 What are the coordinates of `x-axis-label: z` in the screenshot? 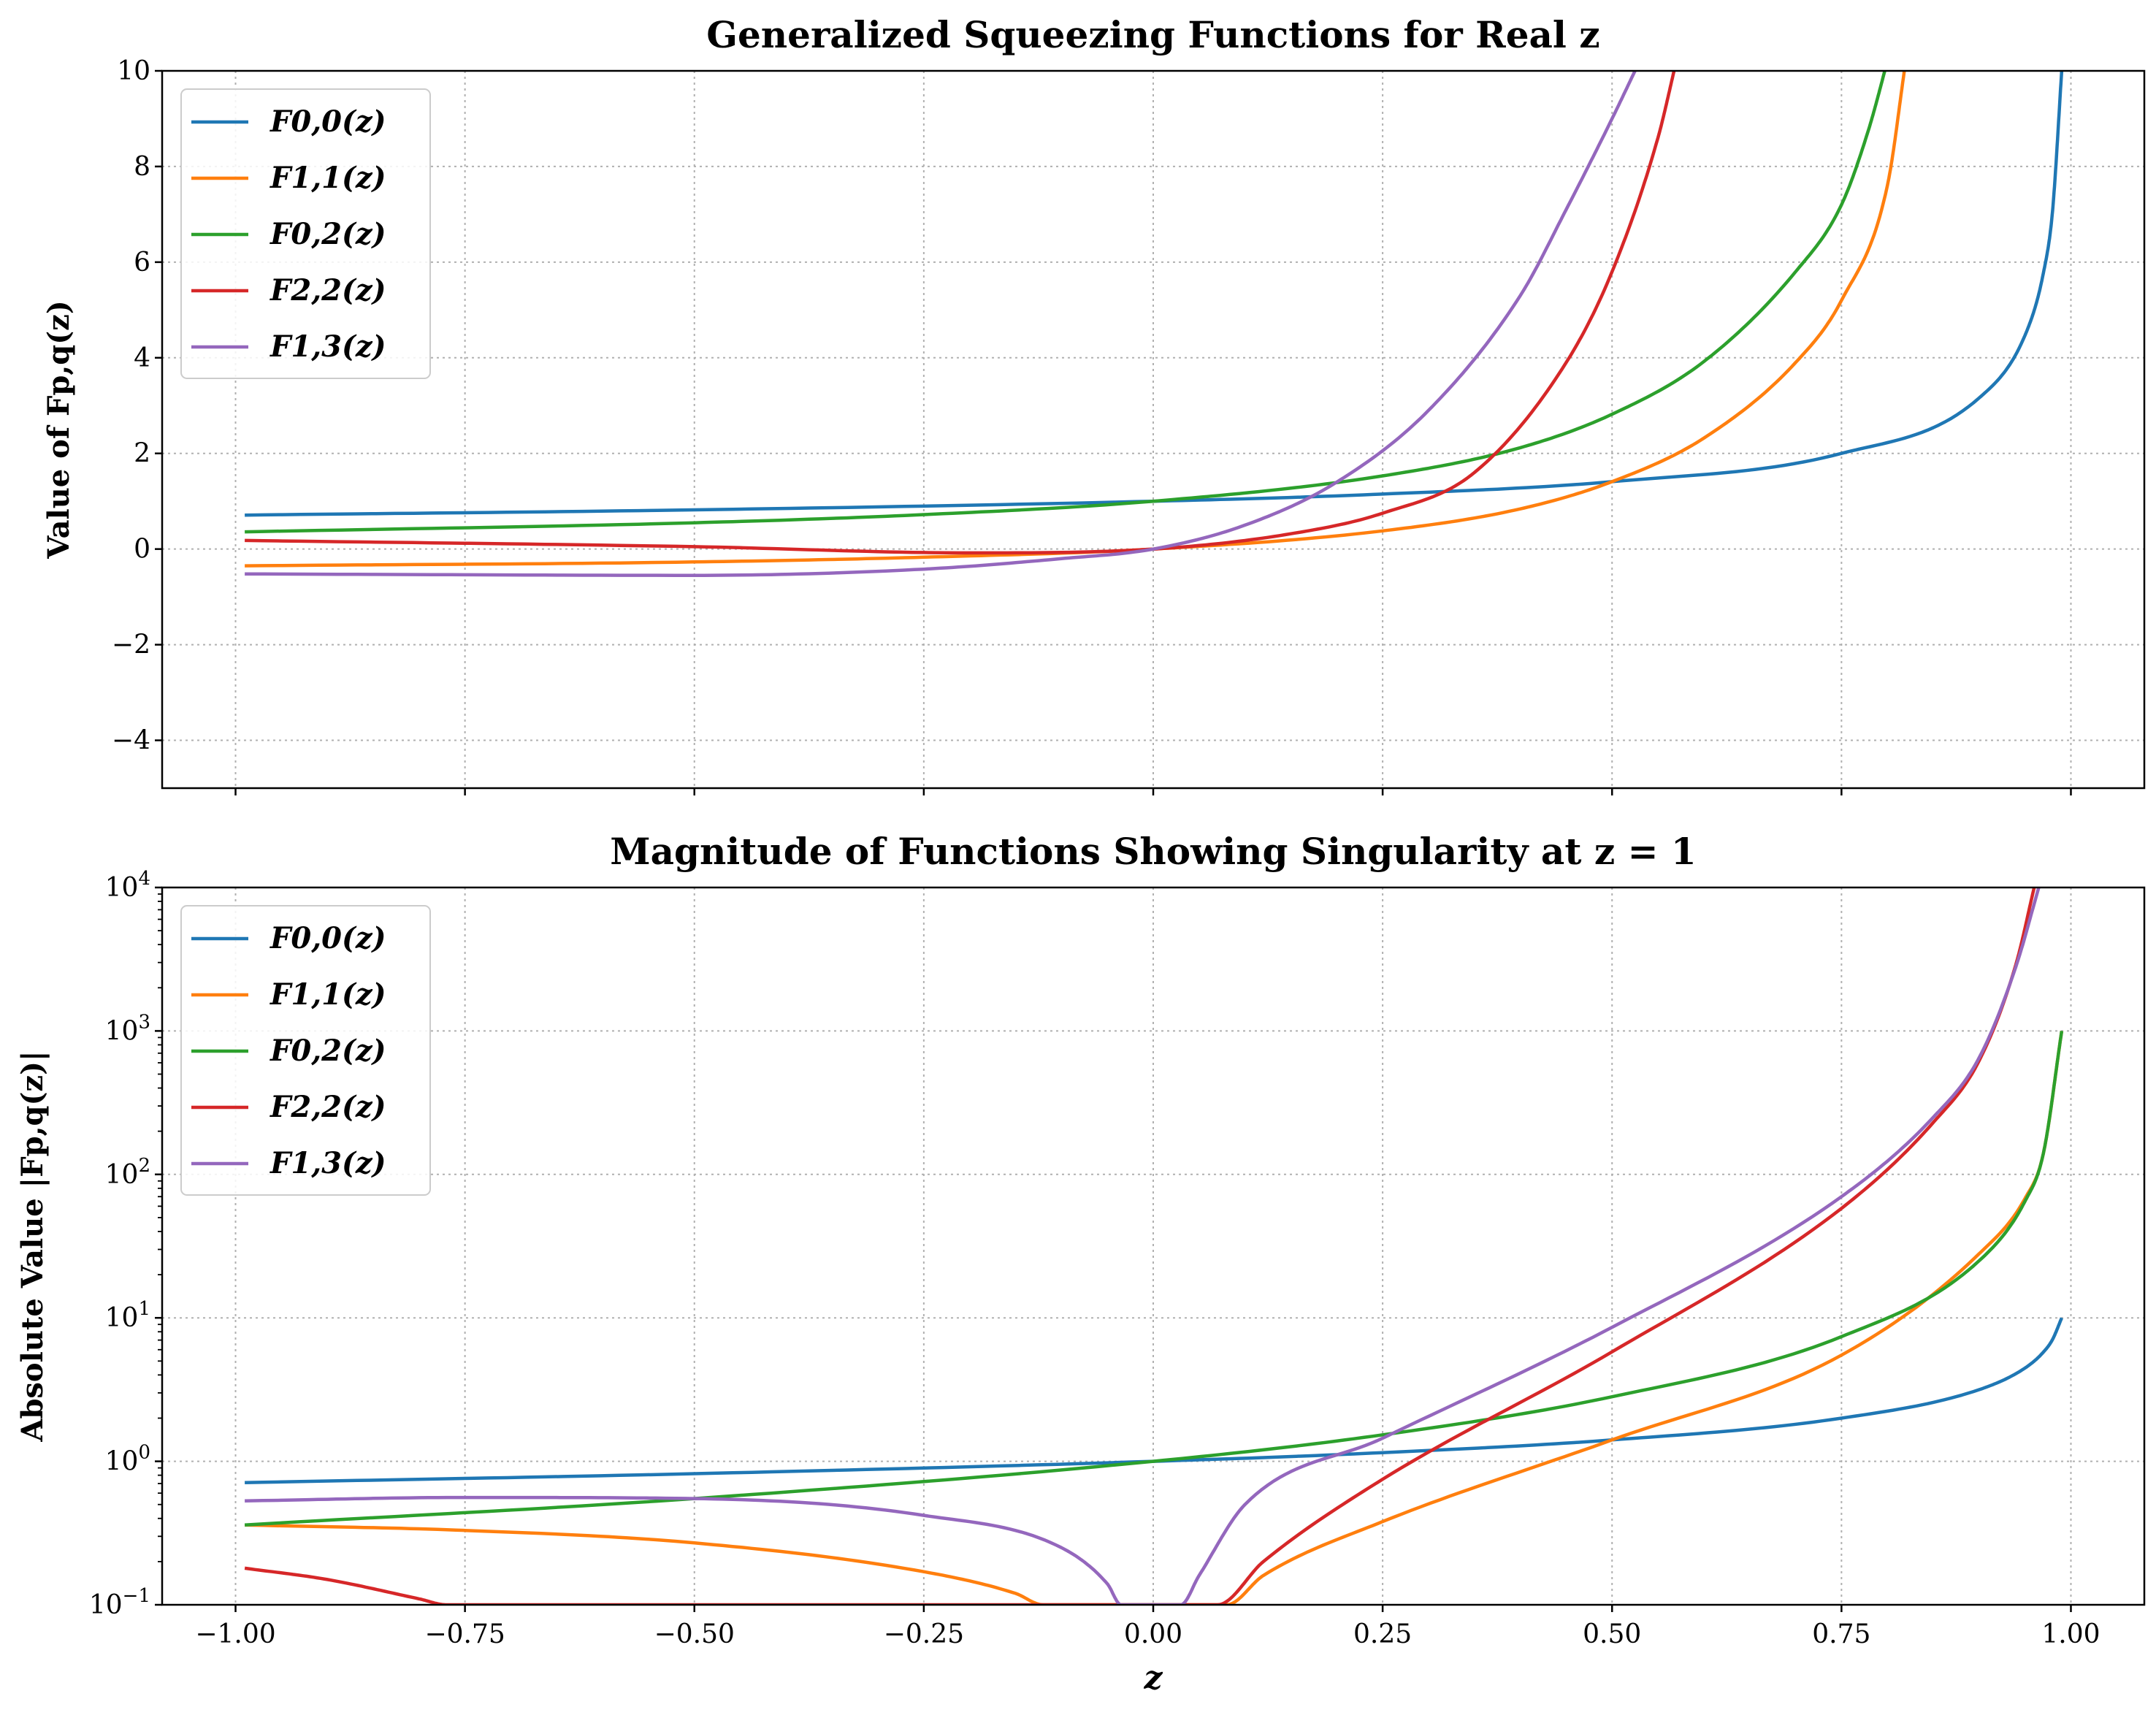 It's located at (1154, 1678).